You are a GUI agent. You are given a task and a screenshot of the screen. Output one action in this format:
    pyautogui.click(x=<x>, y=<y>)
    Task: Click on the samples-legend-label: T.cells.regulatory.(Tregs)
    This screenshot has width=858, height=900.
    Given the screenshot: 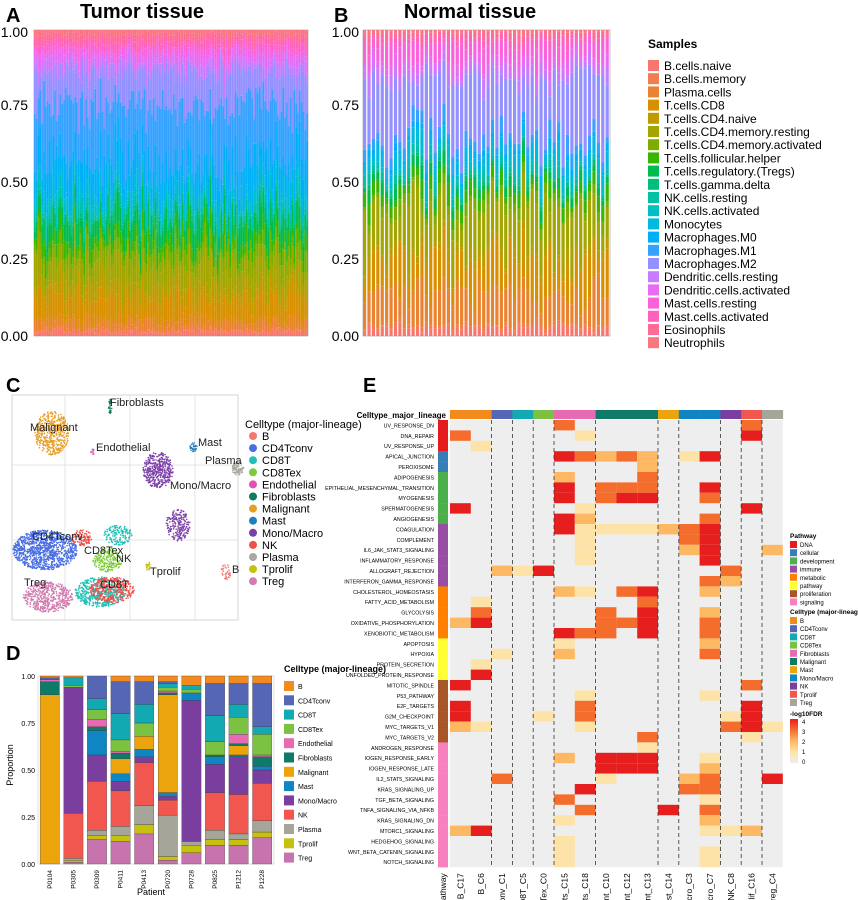 What is the action you would take?
    pyautogui.click(x=729, y=172)
    